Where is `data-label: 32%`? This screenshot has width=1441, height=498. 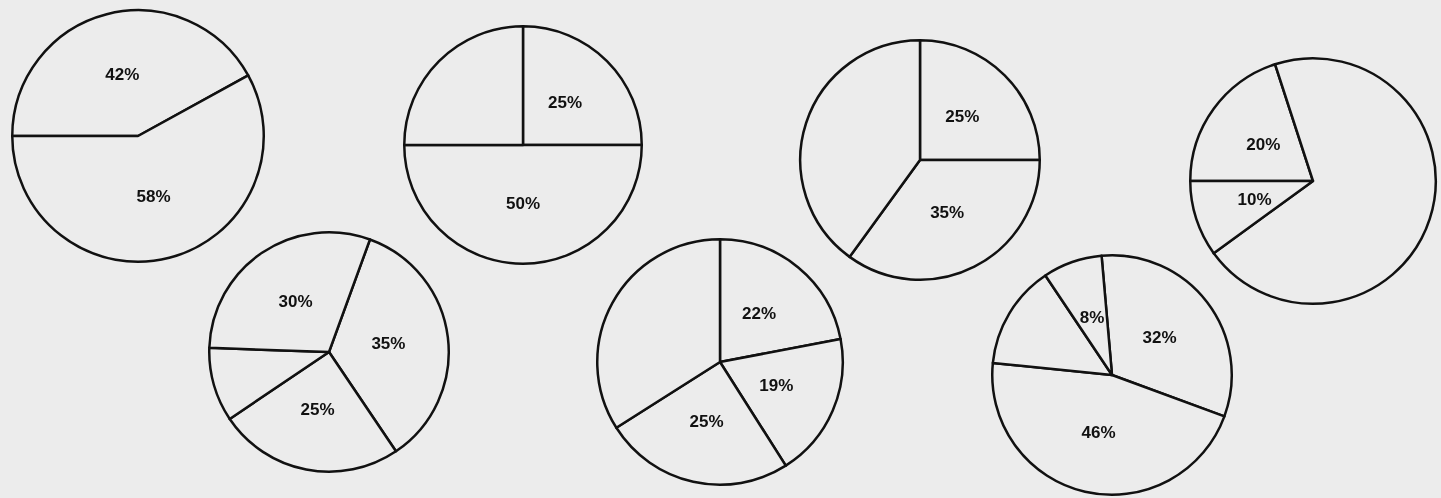
data-label: 32% is located at coordinates (1159, 338).